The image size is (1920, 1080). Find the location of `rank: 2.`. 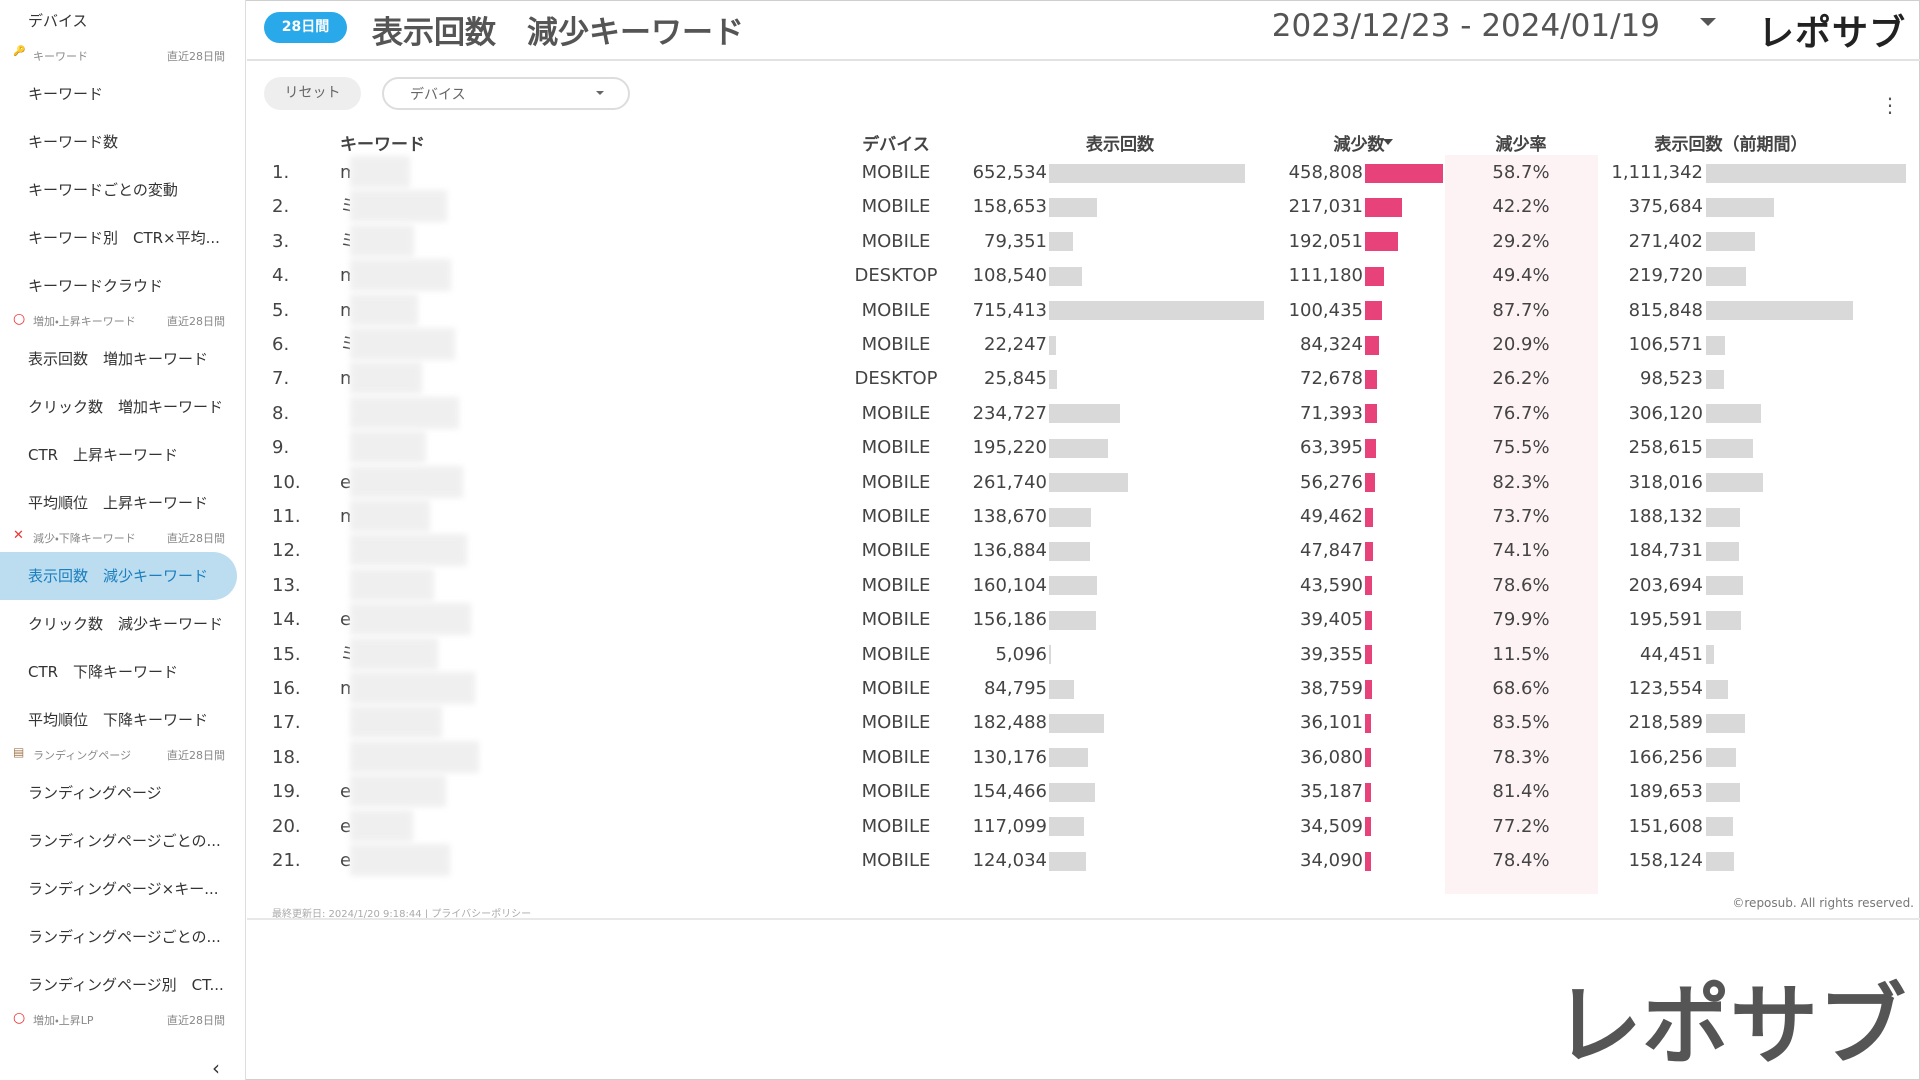

rank: 2. is located at coordinates (281, 207).